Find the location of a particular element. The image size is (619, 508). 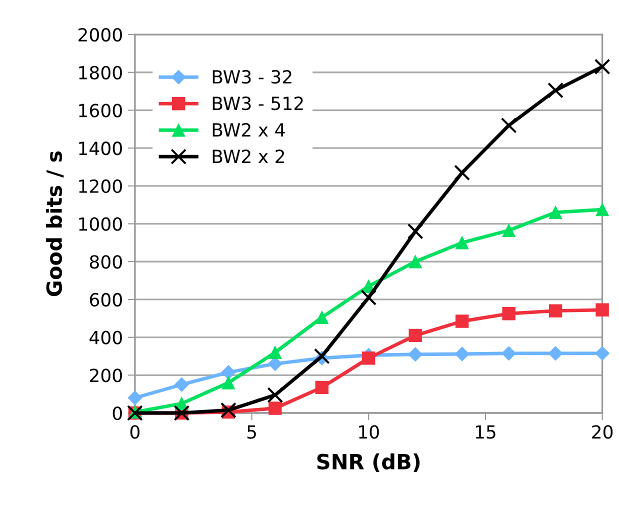

y-tick-label: 1800 is located at coordinates (100, 73).